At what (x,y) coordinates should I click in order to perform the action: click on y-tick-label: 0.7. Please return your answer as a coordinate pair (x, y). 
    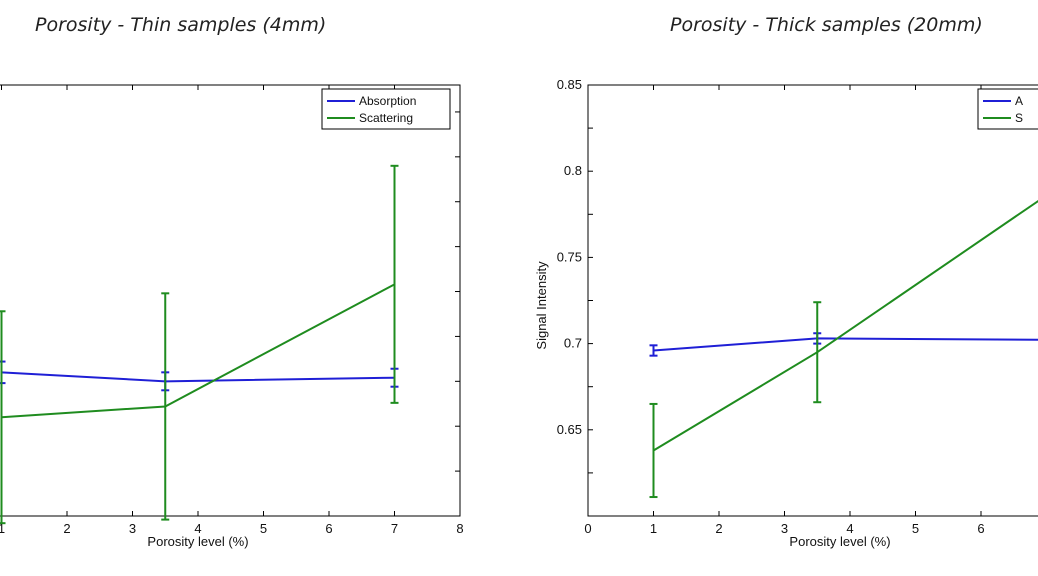
    Looking at the image, I should click on (573, 343).